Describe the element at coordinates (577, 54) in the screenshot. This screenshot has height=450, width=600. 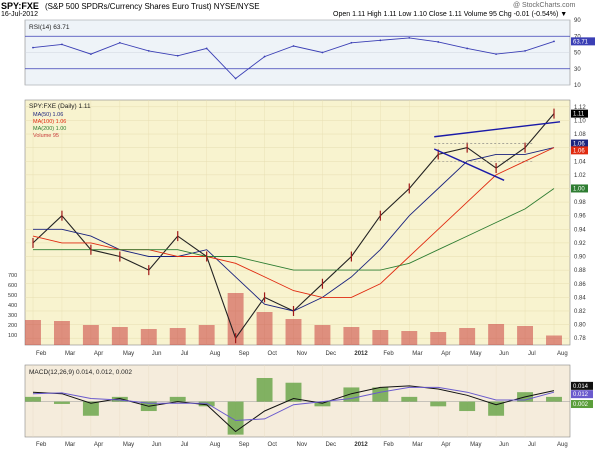
I see `rsi-tick-label: 50` at that location.